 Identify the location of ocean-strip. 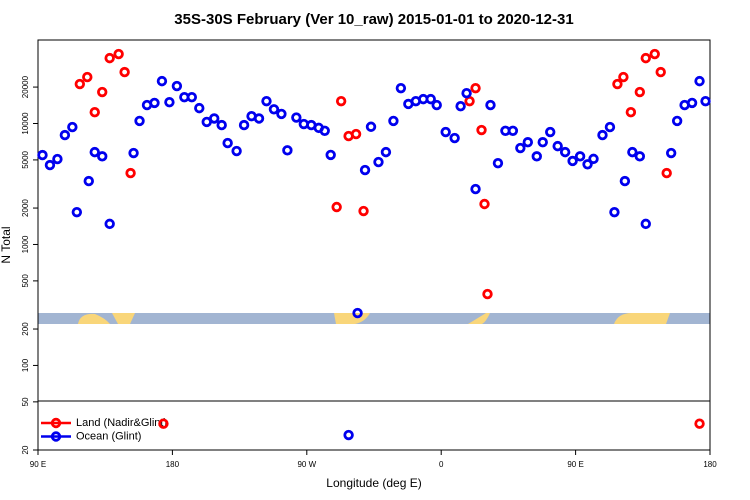
(374, 318).